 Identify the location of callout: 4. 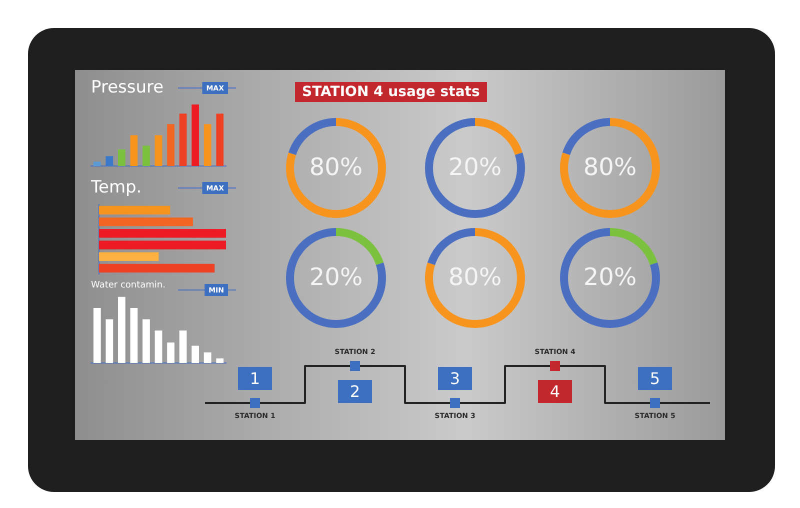
(555, 391).